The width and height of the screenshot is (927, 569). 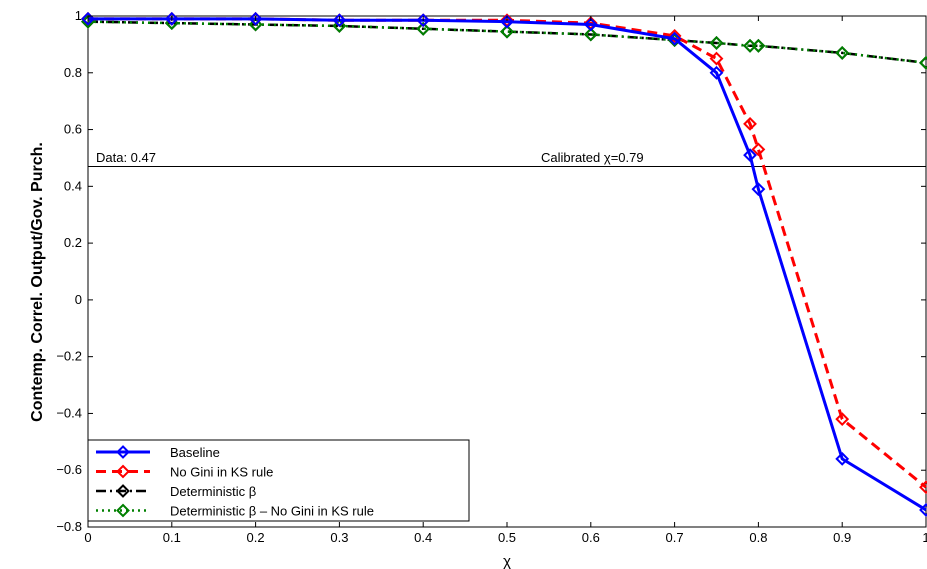 What do you see at coordinates (272, 511) in the screenshot?
I see `legend-label: Deterministic β – No Gini in KS rule` at bounding box center [272, 511].